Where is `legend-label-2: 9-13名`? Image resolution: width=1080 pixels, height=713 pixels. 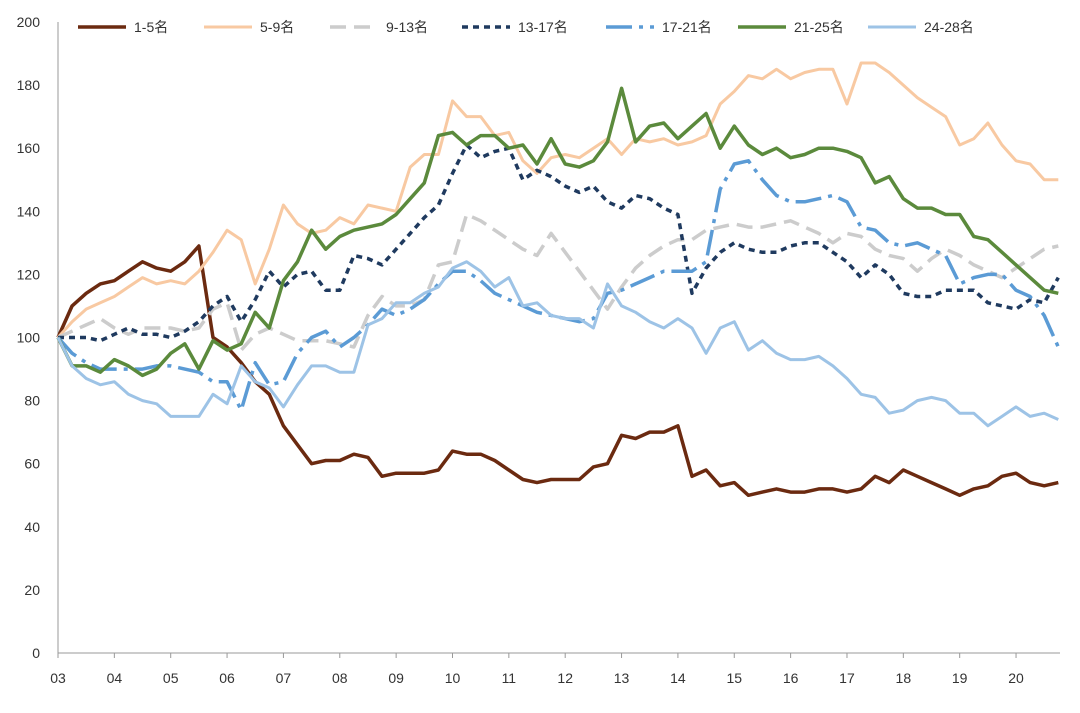 legend-label-2: 9-13名 is located at coordinates (407, 27).